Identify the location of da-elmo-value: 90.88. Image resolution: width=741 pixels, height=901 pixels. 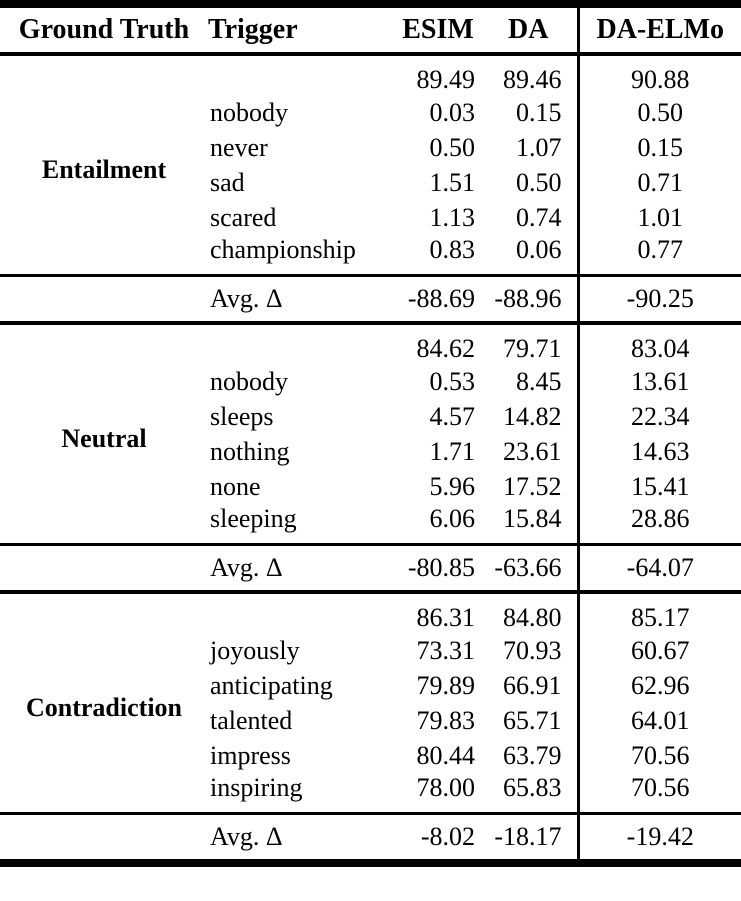
(658, 74).